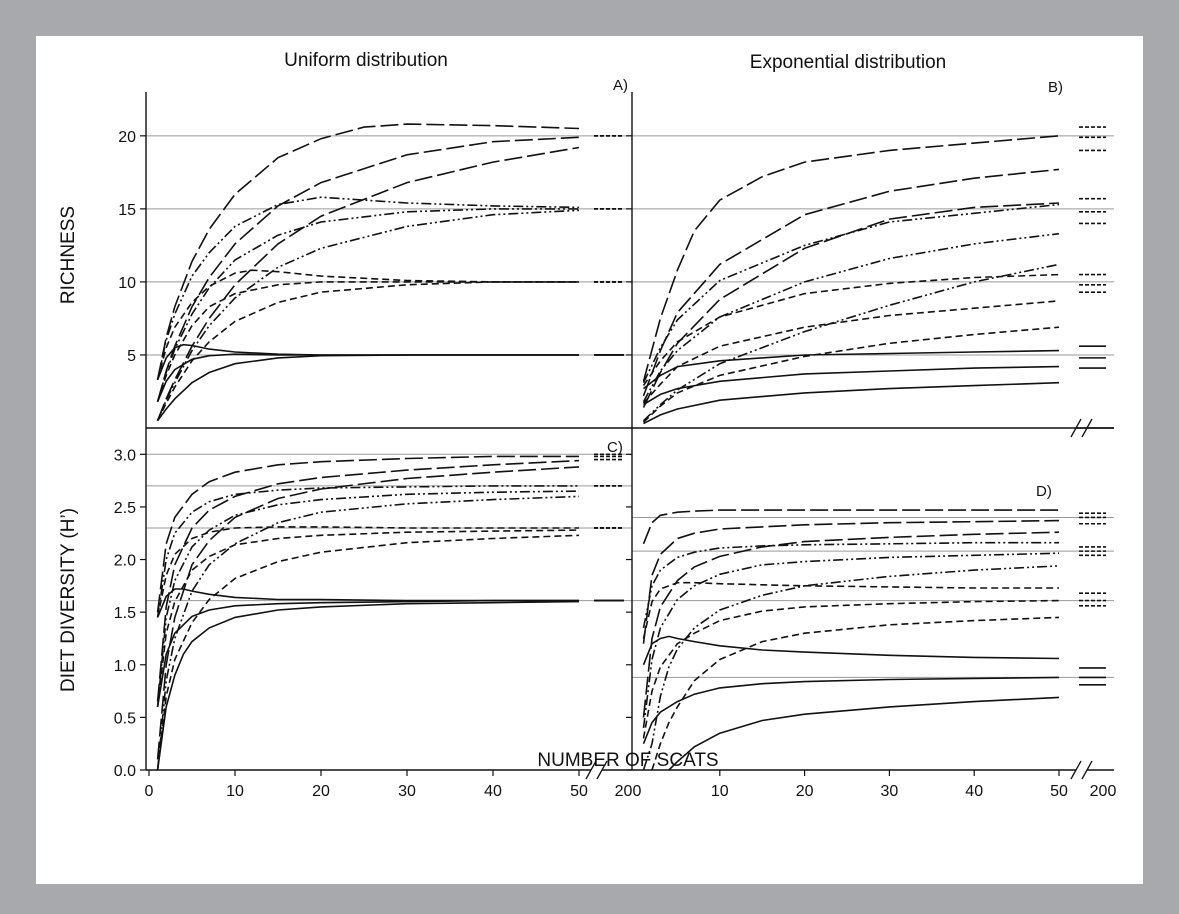  What do you see at coordinates (131, 356) in the screenshot?
I see `y-tick-label-a-0: 5` at bounding box center [131, 356].